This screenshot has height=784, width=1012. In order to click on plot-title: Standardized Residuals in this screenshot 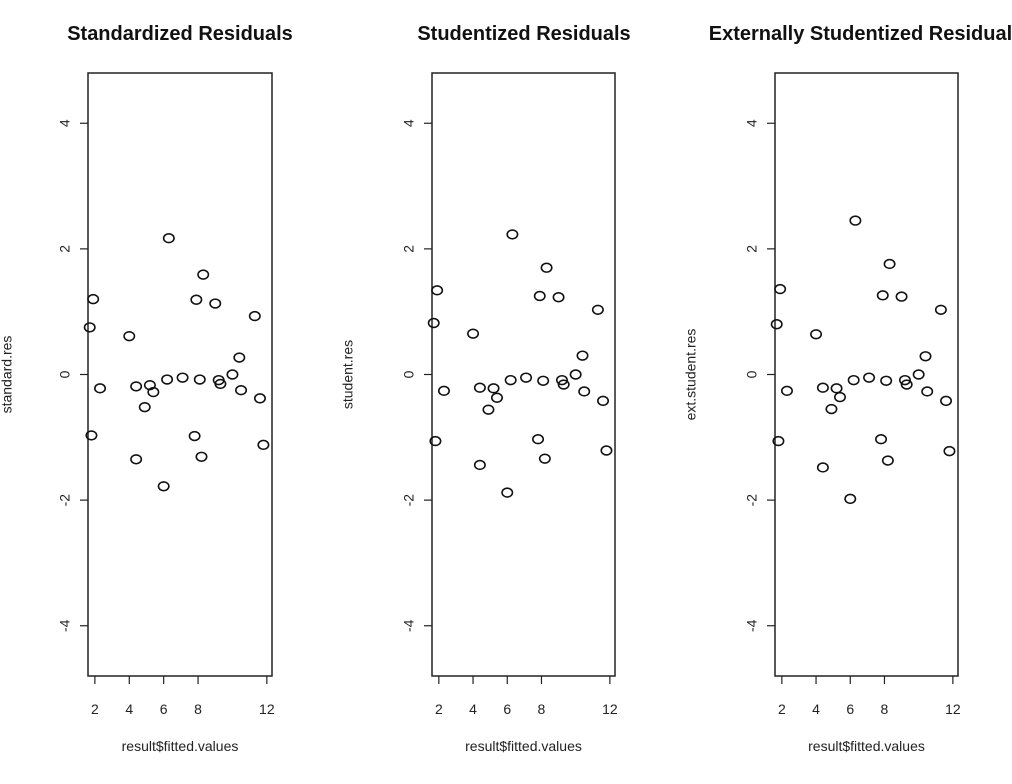, I will do `click(180, 34)`.